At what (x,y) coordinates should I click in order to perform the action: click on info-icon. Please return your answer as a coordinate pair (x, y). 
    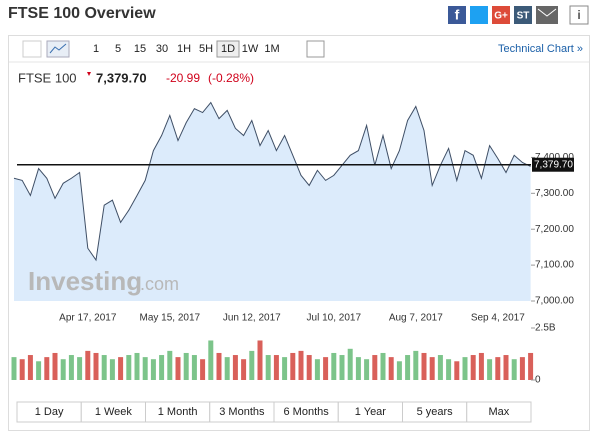
    Looking at the image, I should click on (579, 15).